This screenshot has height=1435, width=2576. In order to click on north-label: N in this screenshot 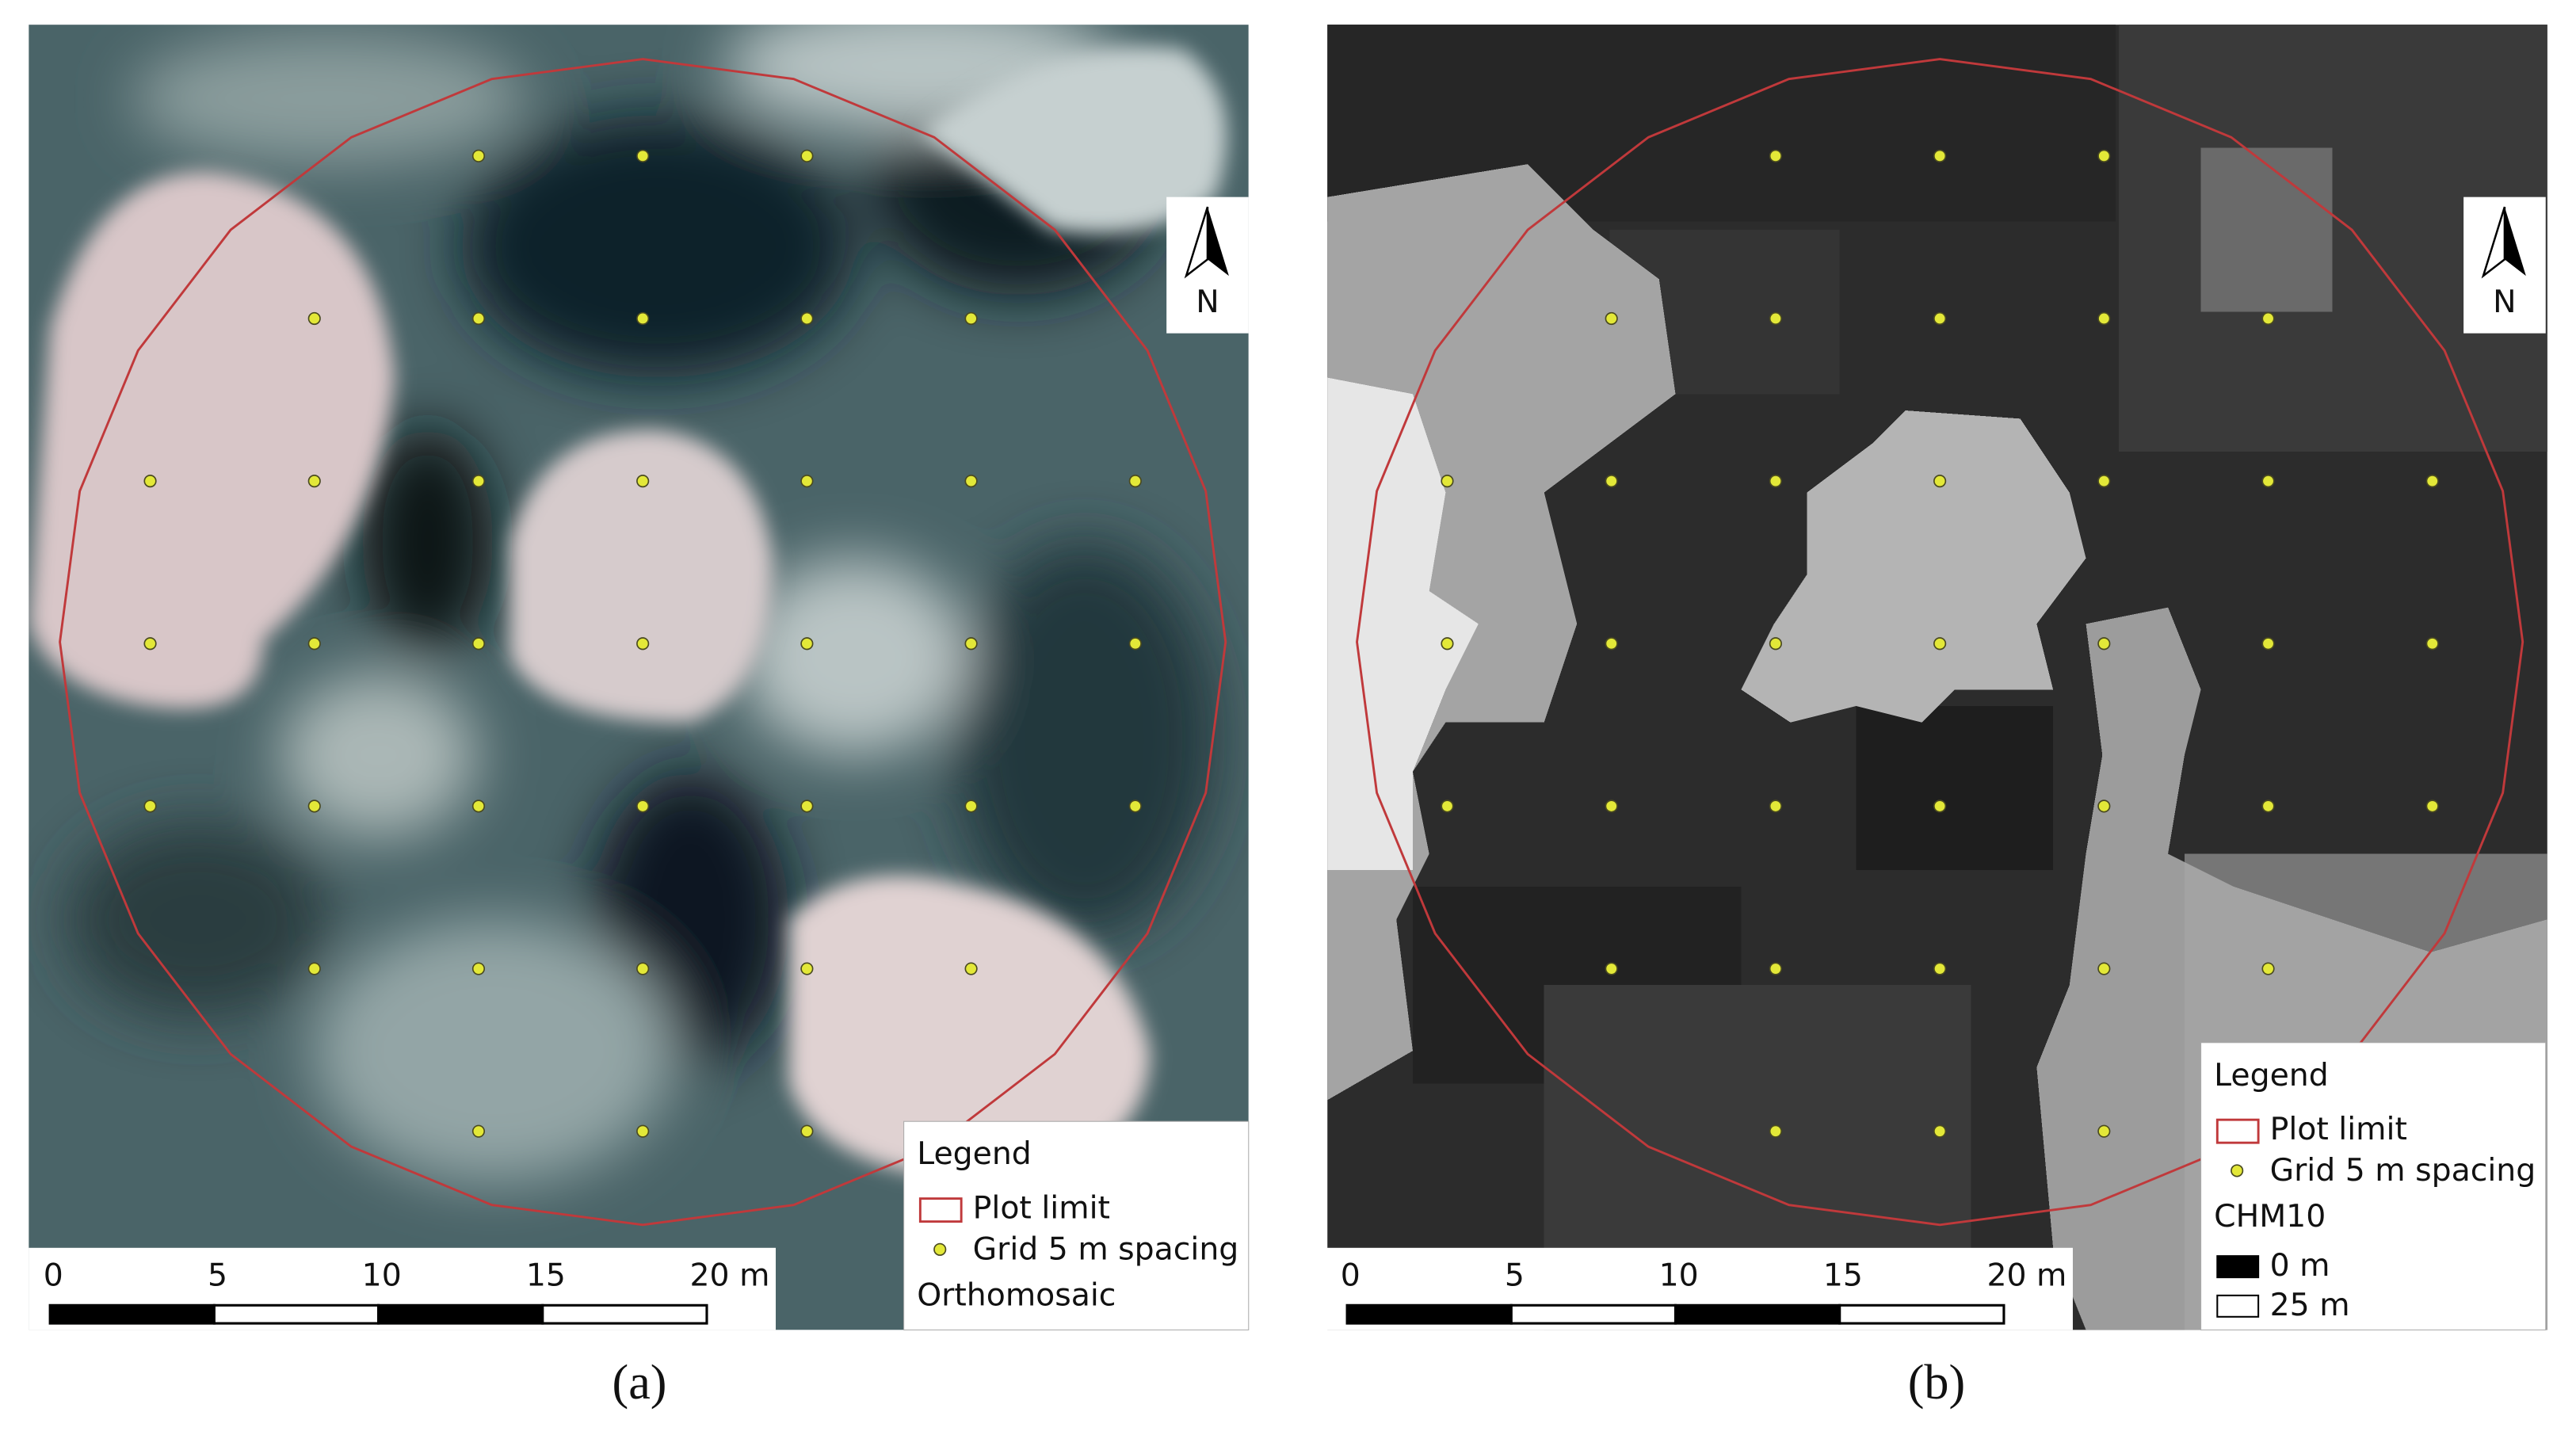, I will do `click(2504, 302)`.